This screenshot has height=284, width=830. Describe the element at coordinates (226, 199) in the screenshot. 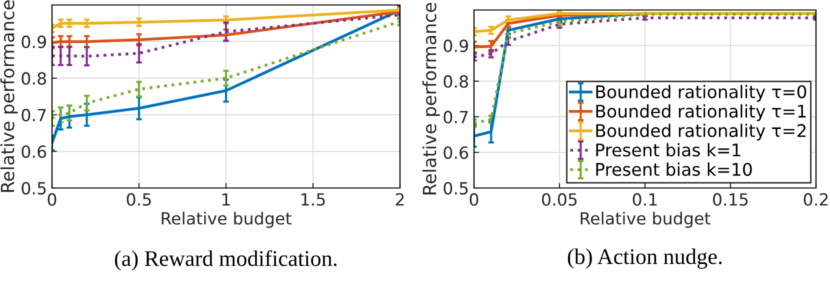

I see `x-tick-label: 1` at that location.